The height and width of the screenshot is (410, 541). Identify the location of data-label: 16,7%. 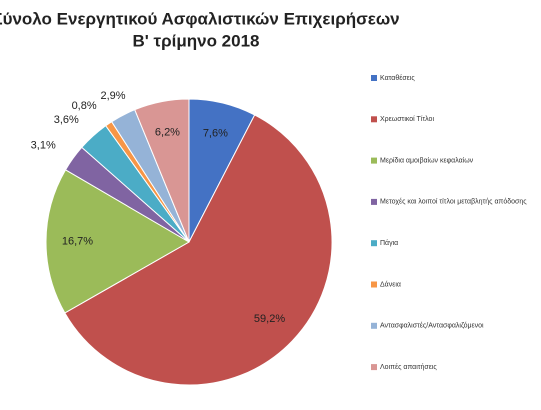
(77, 241).